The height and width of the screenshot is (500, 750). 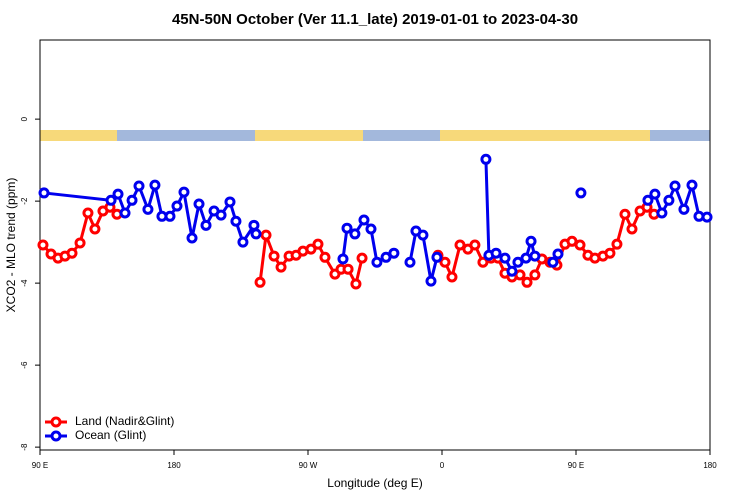 What do you see at coordinates (110, 435) in the screenshot?
I see `legend-label: Ocean (Glint)` at bounding box center [110, 435].